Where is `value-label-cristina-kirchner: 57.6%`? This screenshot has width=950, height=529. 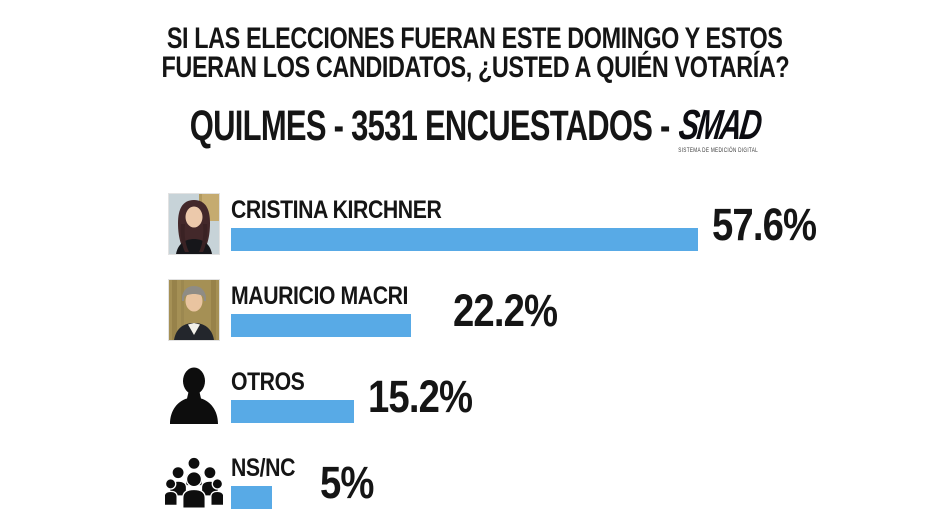 value-label-cristina-kirchner: 57.6% is located at coordinates (764, 224).